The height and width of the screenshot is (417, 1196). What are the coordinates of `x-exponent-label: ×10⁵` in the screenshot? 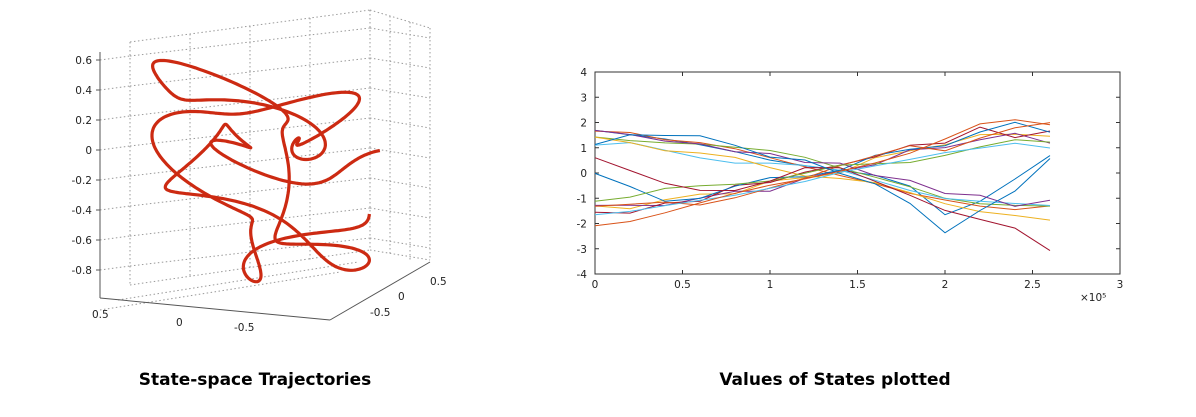 It's located at (1093, 298).